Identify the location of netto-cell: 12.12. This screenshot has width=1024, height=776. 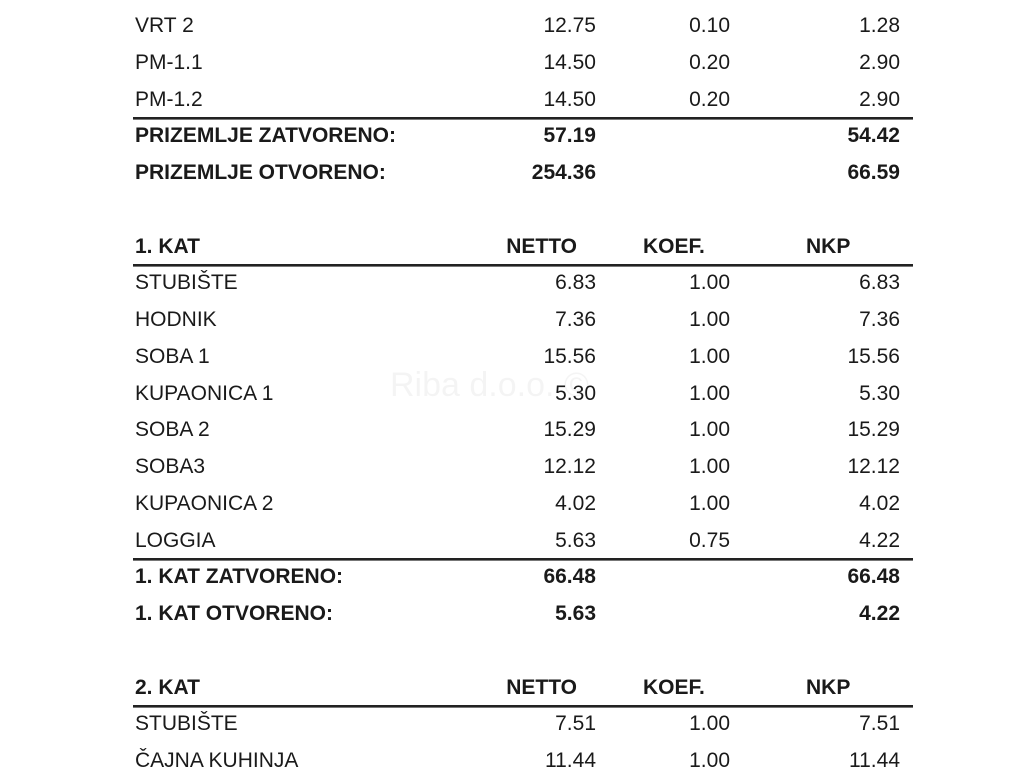
(569, 466).